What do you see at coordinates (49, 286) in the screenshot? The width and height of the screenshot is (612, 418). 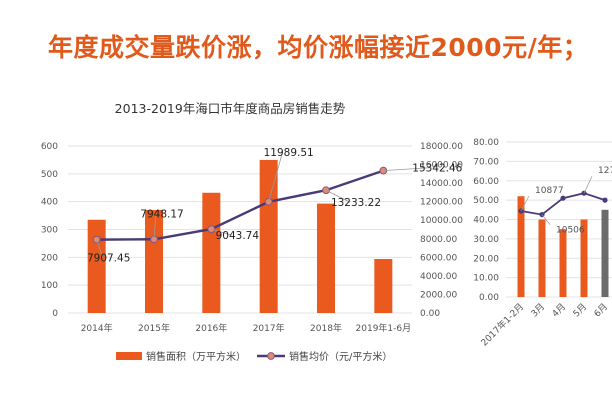 I see `y-left-tick: 100` at bounding box center [49, 286].